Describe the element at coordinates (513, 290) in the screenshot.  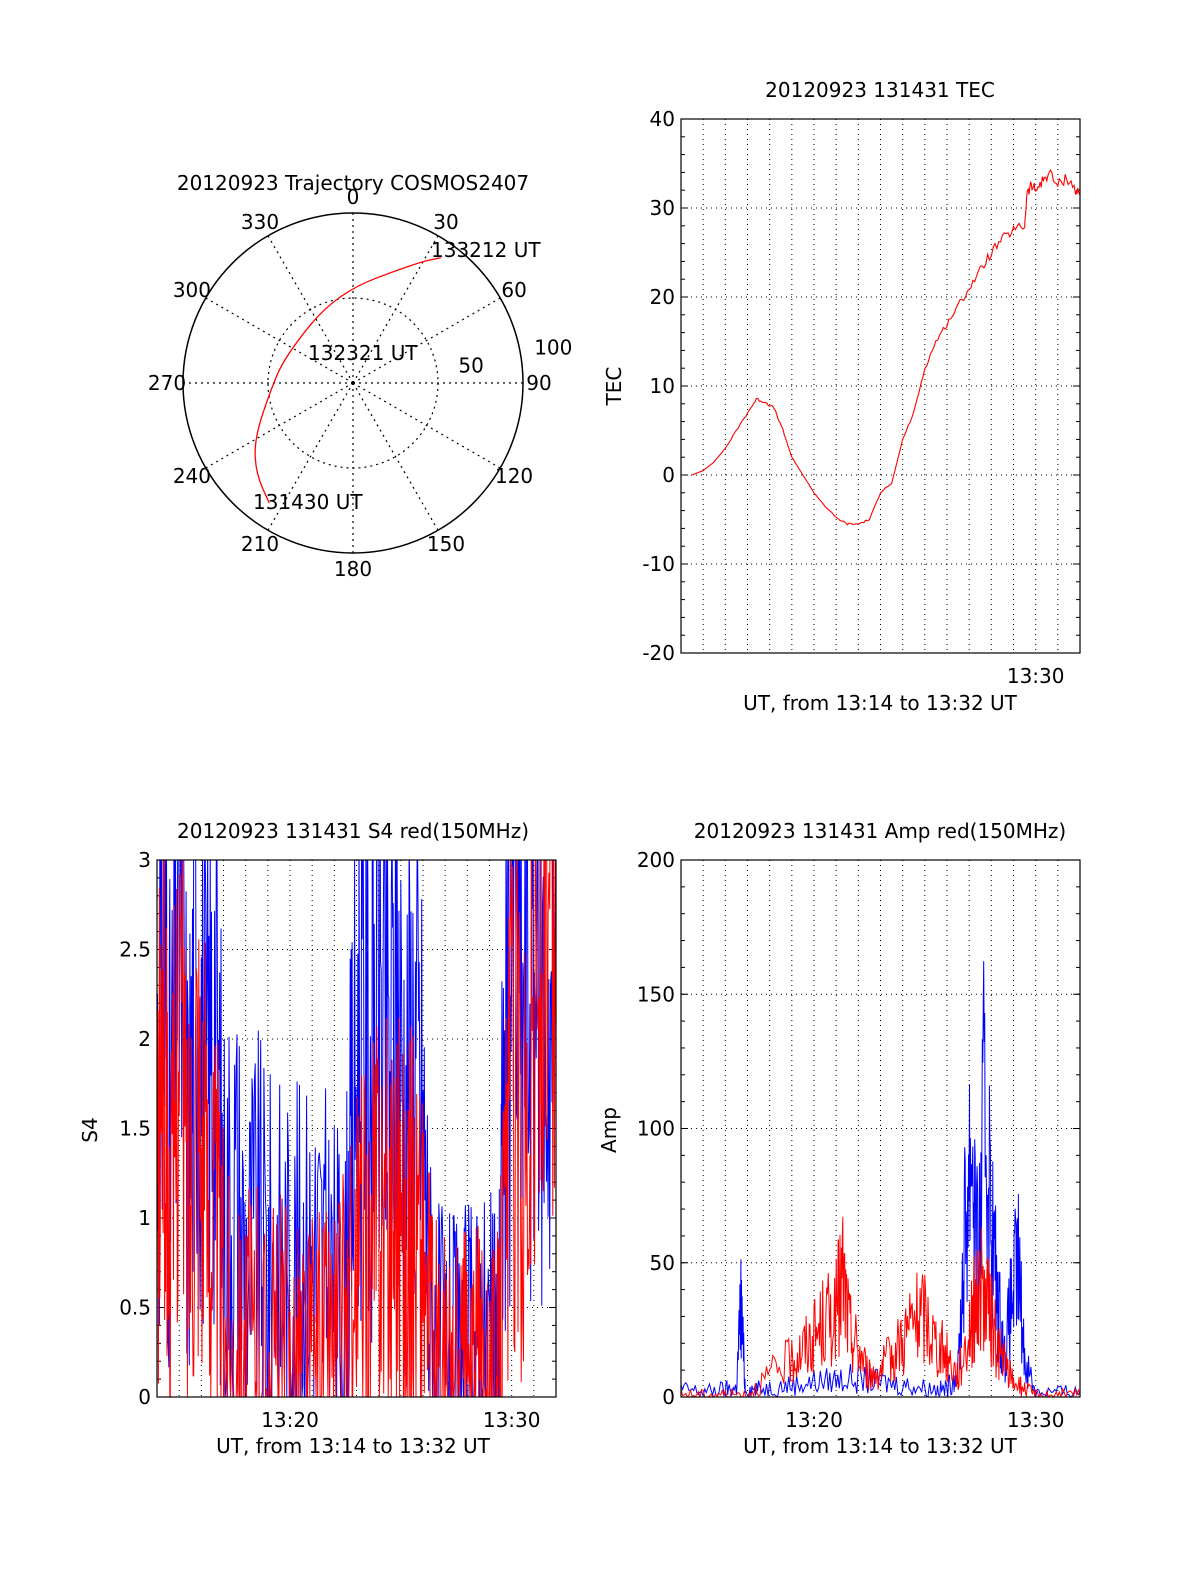
I see `polar-azimuth-label: 60` at that location.